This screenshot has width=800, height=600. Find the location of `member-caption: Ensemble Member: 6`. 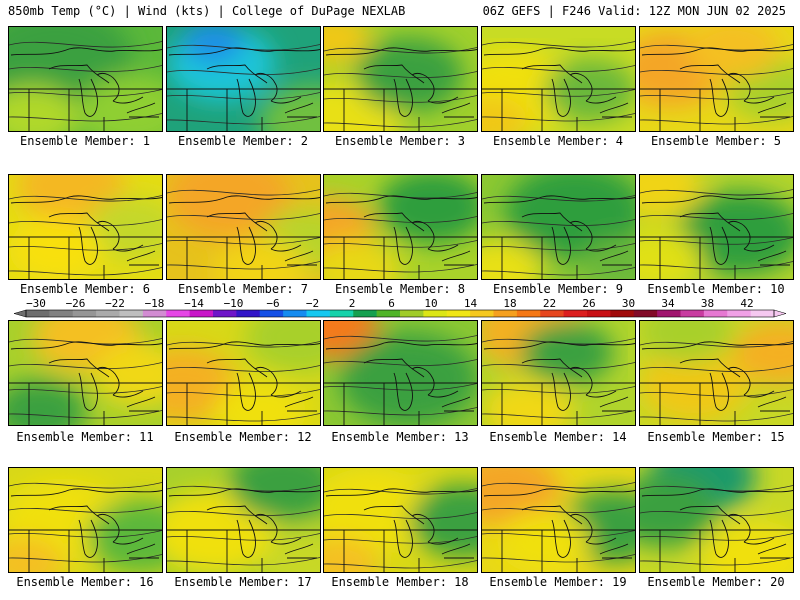

member-caption: Ensemble Member: 6 is located at coordinates (85, 289).